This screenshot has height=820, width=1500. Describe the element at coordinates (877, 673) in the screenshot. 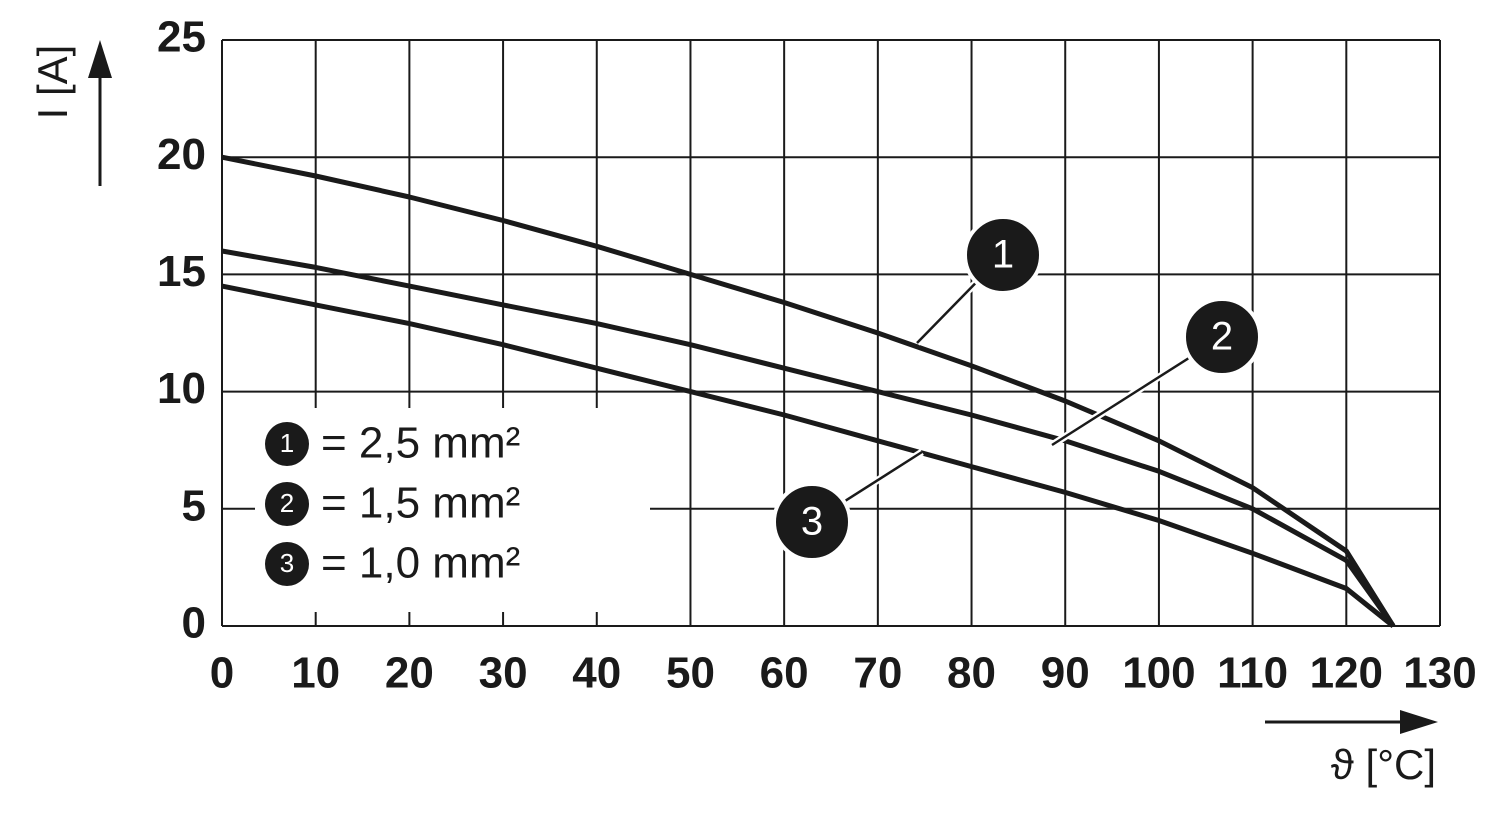

I see `x-tick-label: 70` at that location.